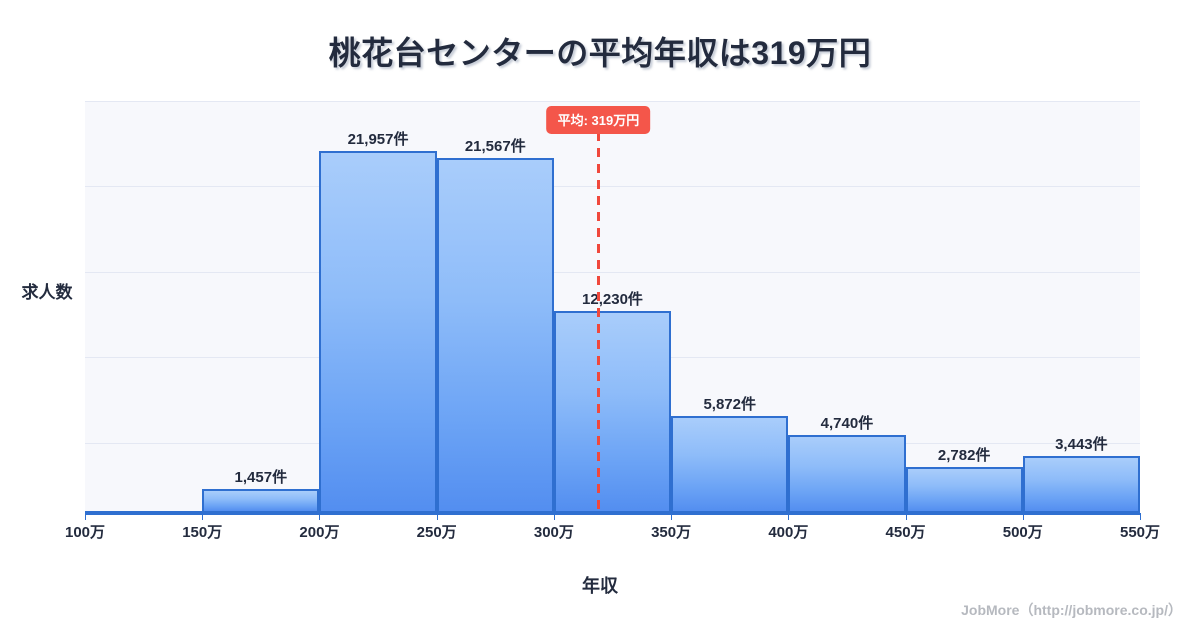  Describe the element at coordinates (47, 292) in the screenshot. I see `y-axis-title: 求人数` at that location.